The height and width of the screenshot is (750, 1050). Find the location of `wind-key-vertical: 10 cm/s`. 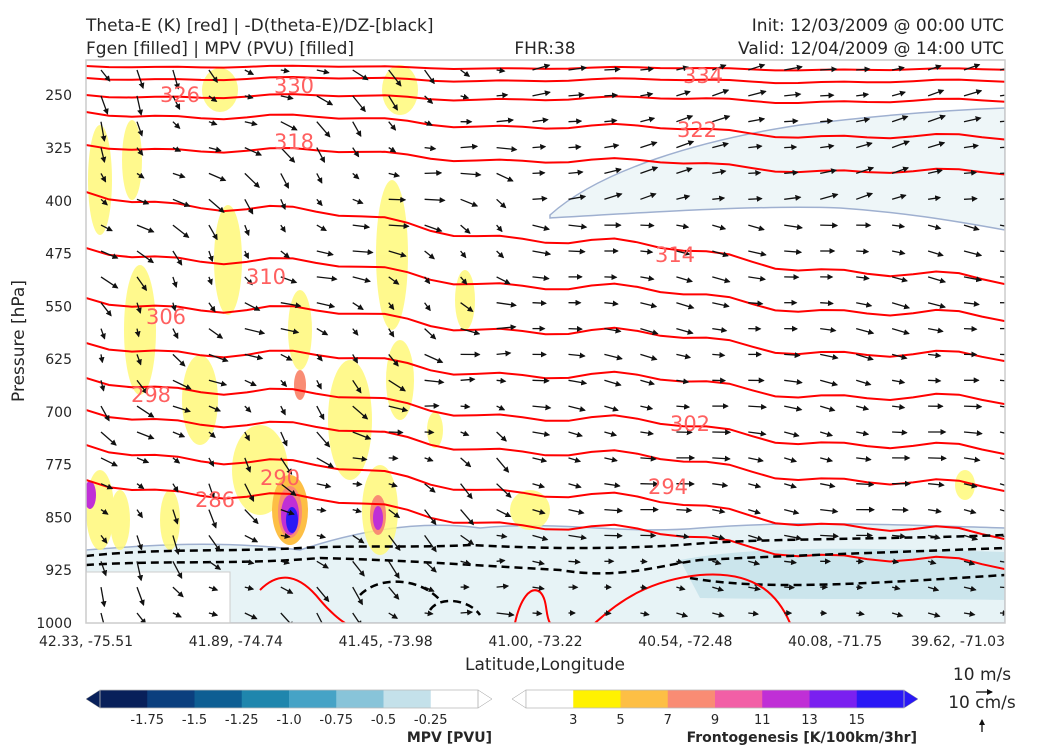

wind-key-vertical: 10 cm/s is located at coordinates (982, 703).